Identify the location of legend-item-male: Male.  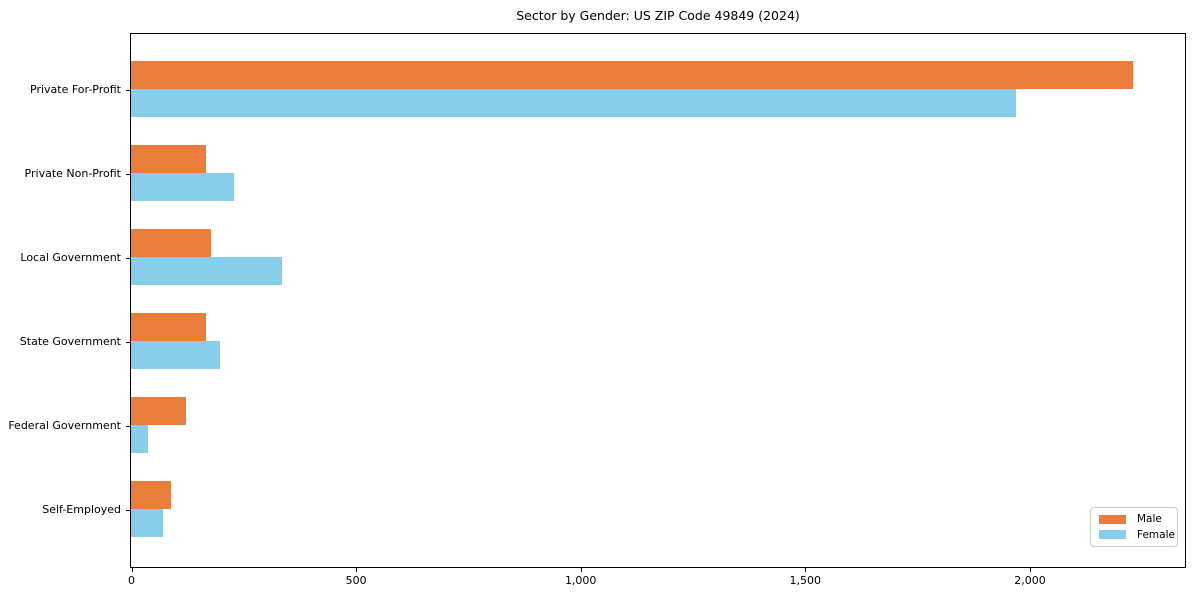
(1134, 519).